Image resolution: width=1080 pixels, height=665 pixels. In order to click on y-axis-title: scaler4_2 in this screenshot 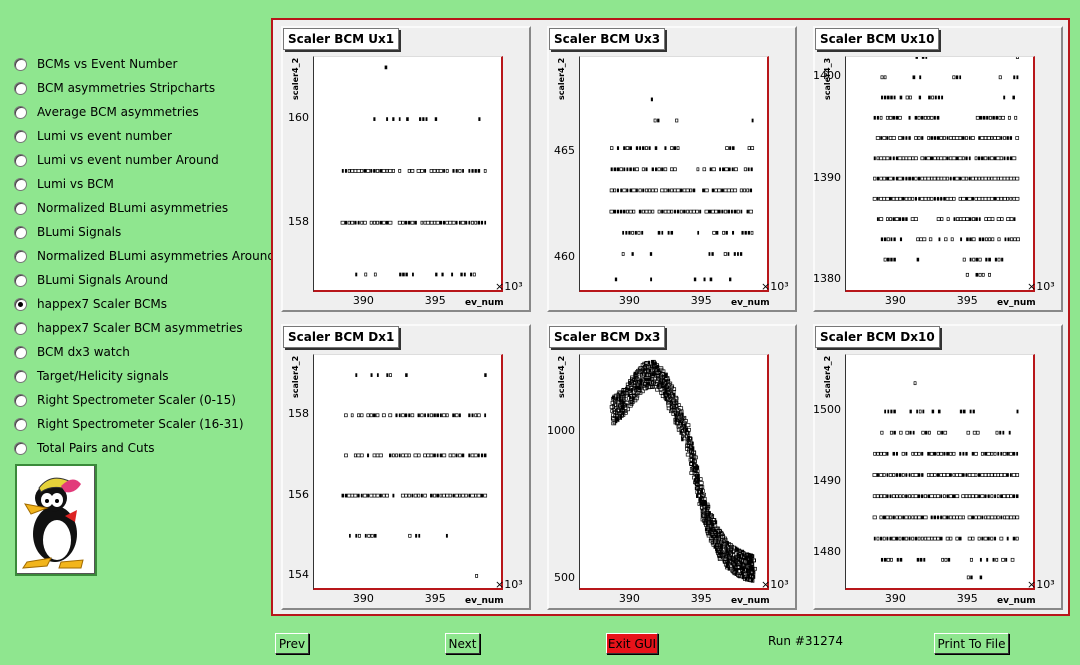, I will do `click(827, 376)`.